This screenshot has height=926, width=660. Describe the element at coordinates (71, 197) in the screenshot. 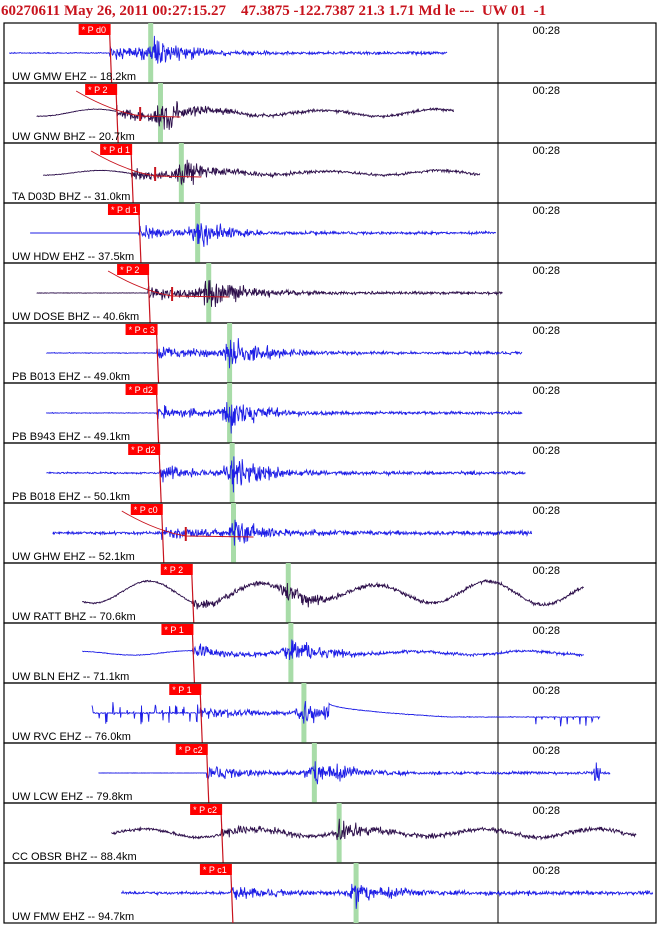

I see `station-label: TA D03D BHZ -- 31.0km` at that location.